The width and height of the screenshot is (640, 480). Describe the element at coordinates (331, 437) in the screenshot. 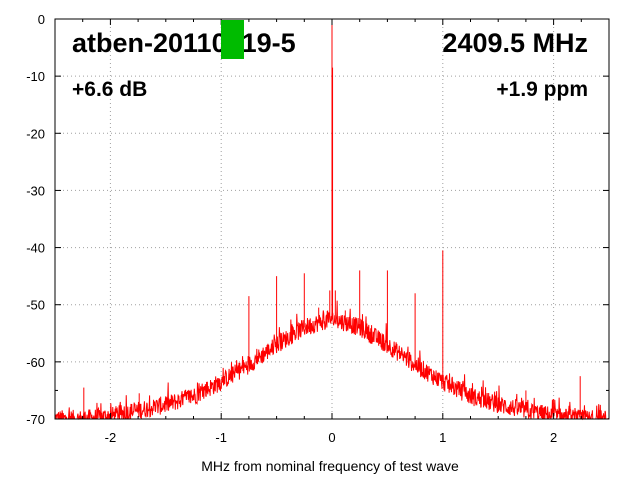

I see `x-tick-label: 0` at that location.